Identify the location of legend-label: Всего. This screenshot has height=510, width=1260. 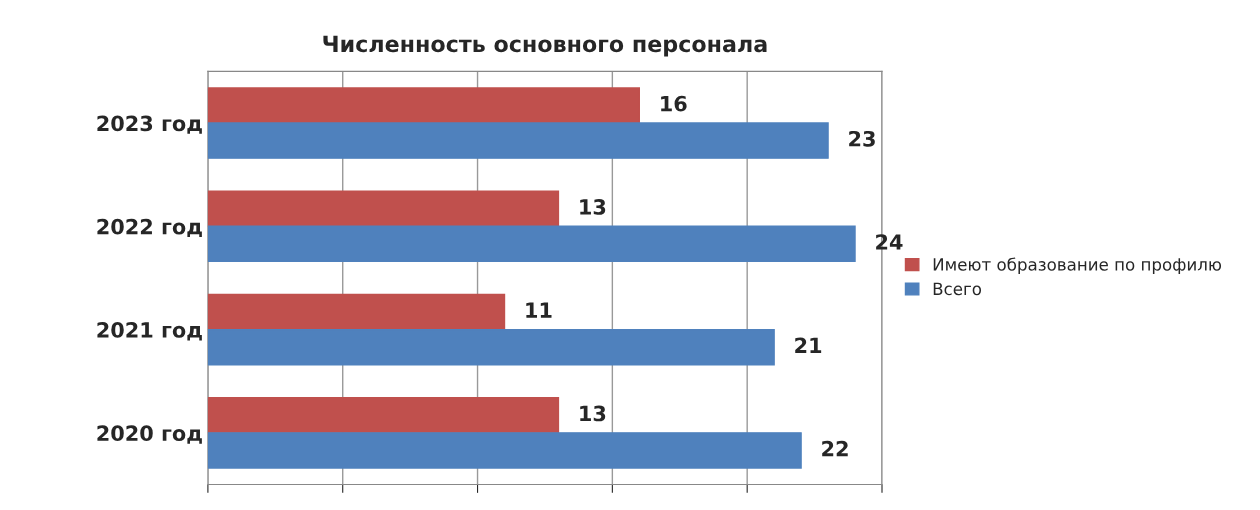
(957, 289).